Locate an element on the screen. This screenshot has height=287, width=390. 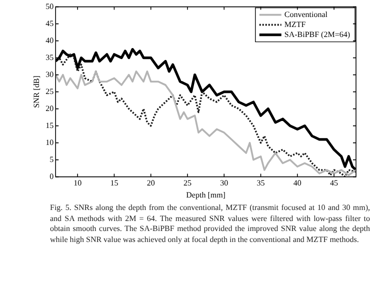
y-tick-label: 35 is located at coordinates (50, 57).